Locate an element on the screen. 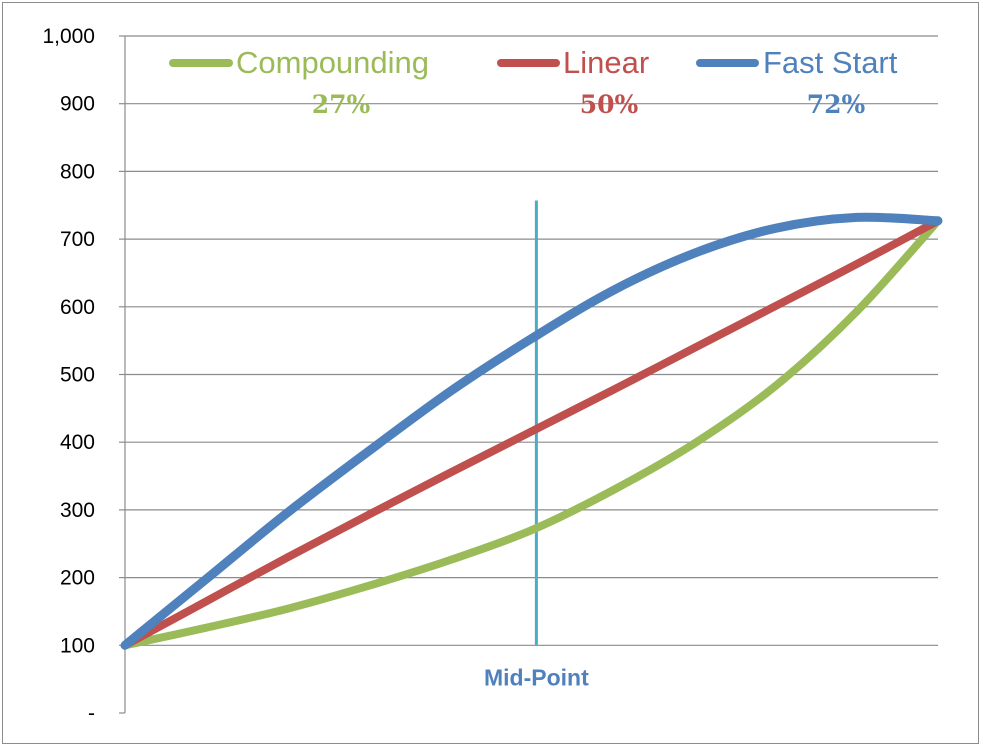  y-tick-label: 700 is located at coordinates (77, 239).